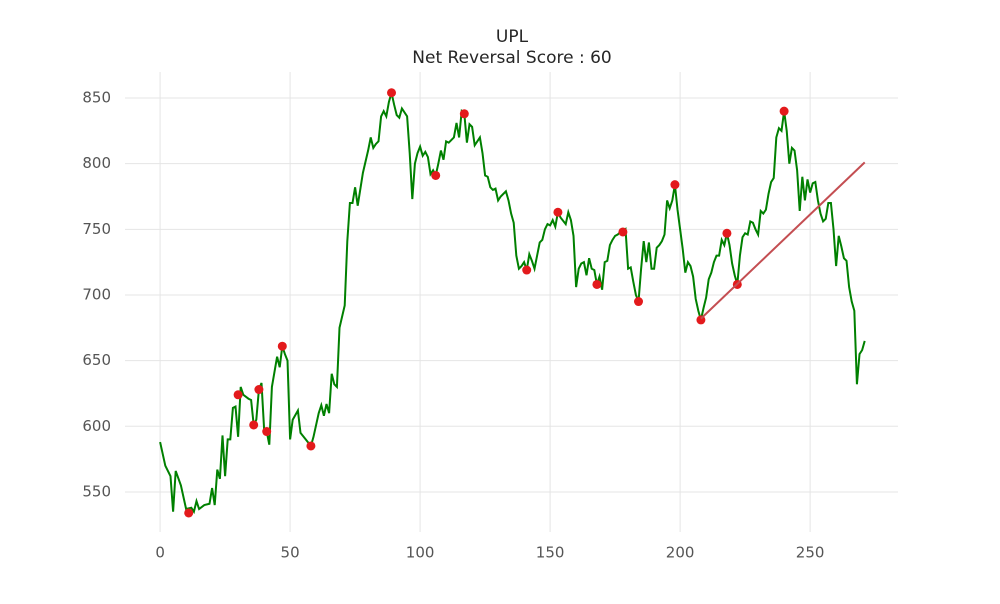 This screenshot has height=604, width=1000. I want to click on x-tick-label: 200, so click(680, 553).